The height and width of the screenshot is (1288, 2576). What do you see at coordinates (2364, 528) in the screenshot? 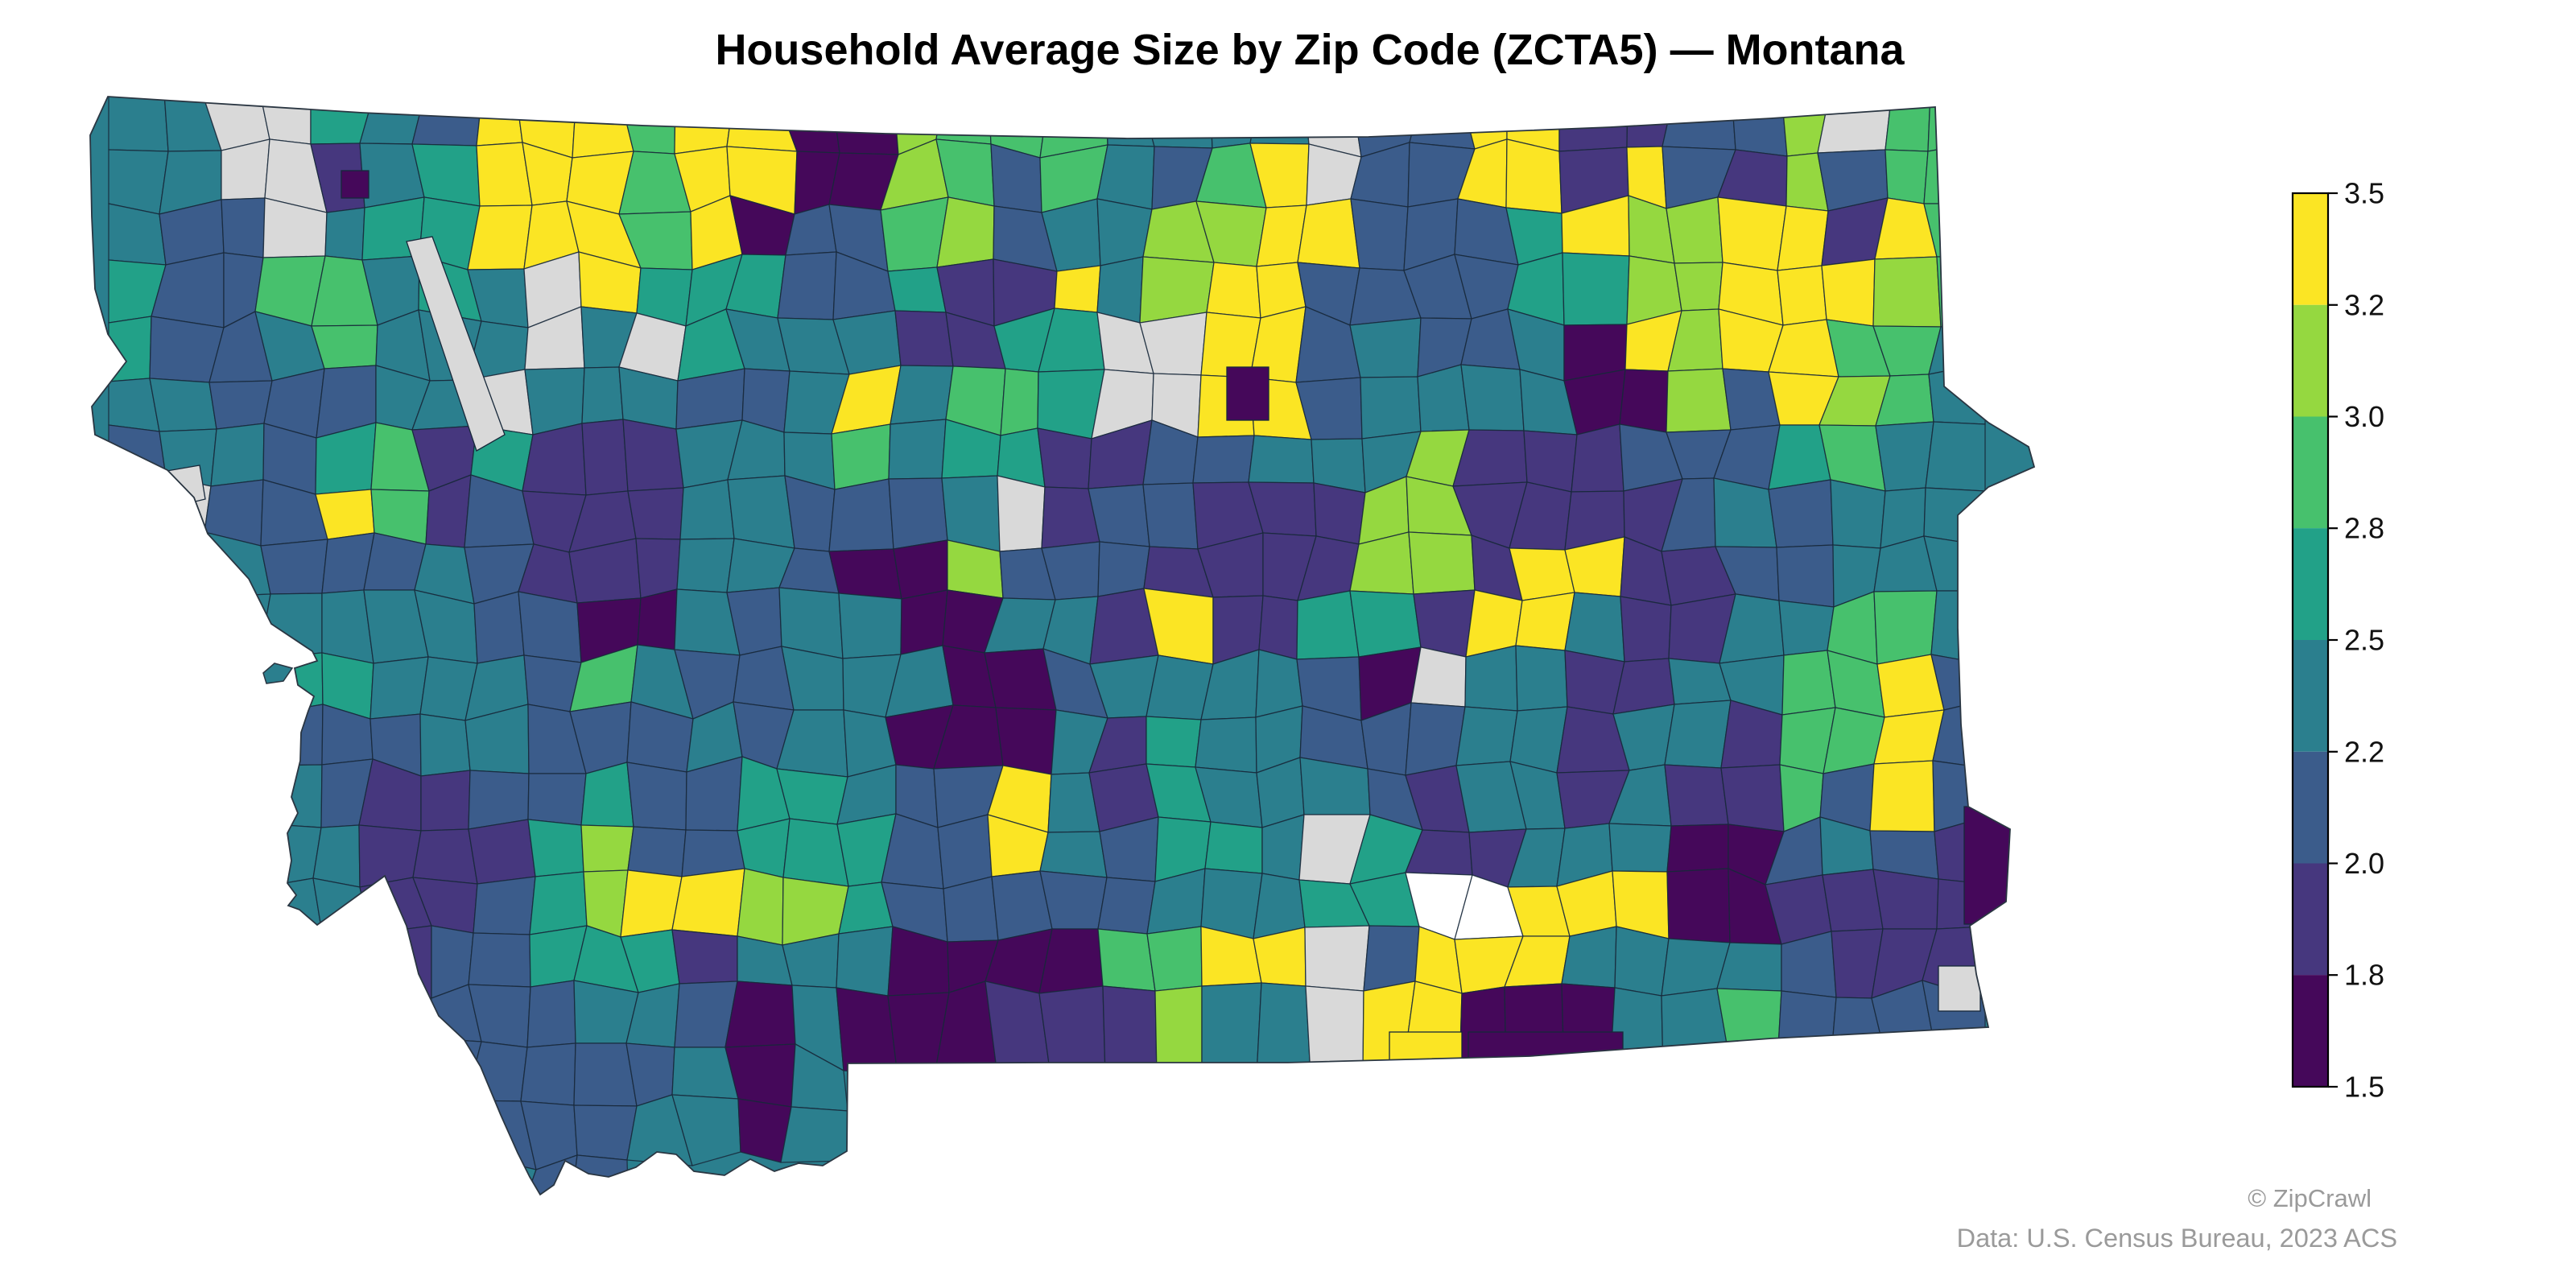
I see `svg-text: 2.8` at bounding box center [2364, 528].